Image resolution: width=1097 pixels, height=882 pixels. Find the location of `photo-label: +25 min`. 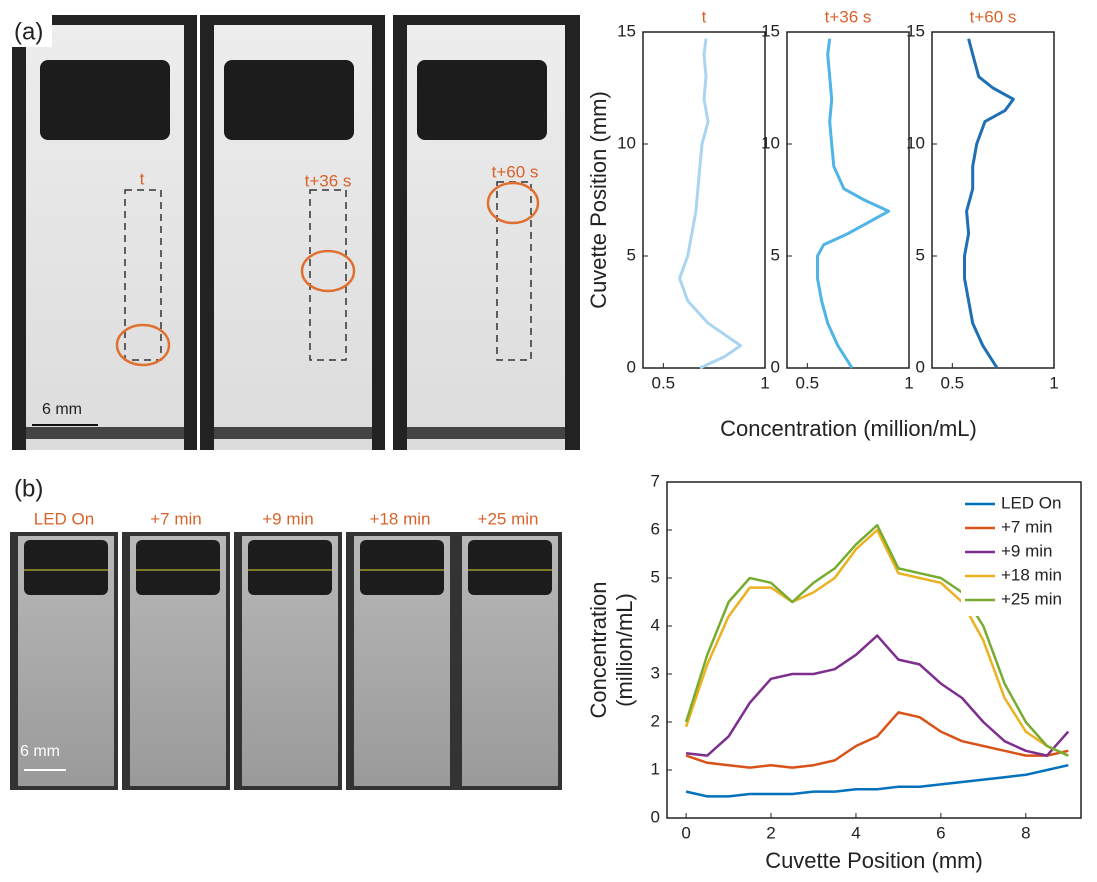

photo-label: +25 min is located at coordinates (508, 518).